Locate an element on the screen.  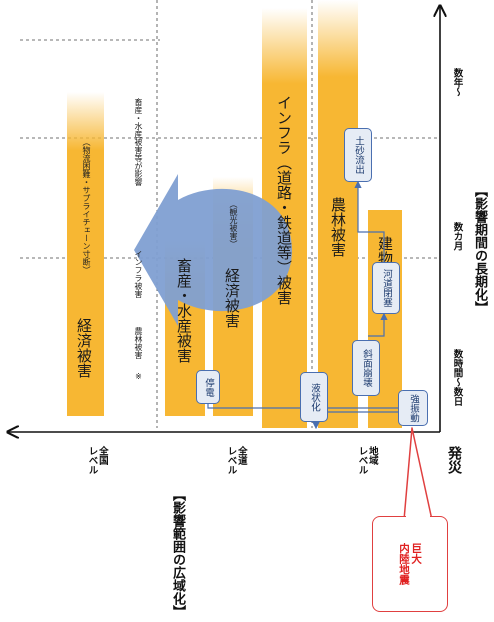
bar-agri-forest is located at coordinates (338, 214).